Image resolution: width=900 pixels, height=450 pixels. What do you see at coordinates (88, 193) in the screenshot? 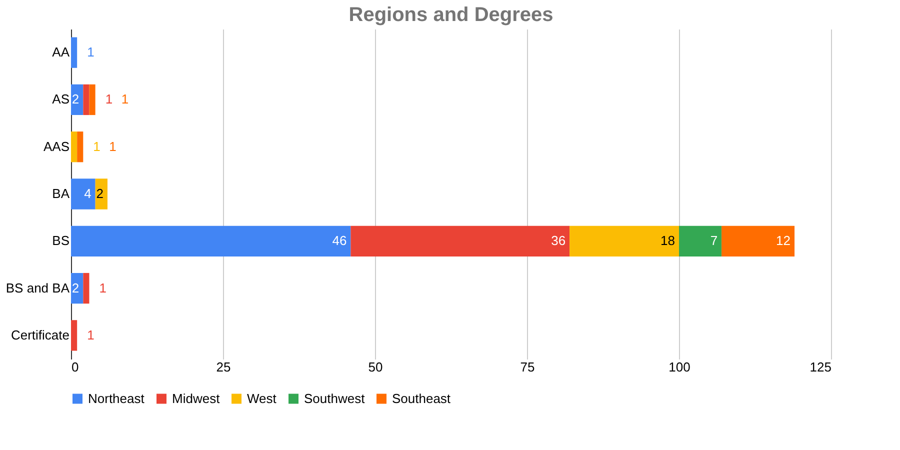
I see `data-label: 4` at bounding box center [88, 193].